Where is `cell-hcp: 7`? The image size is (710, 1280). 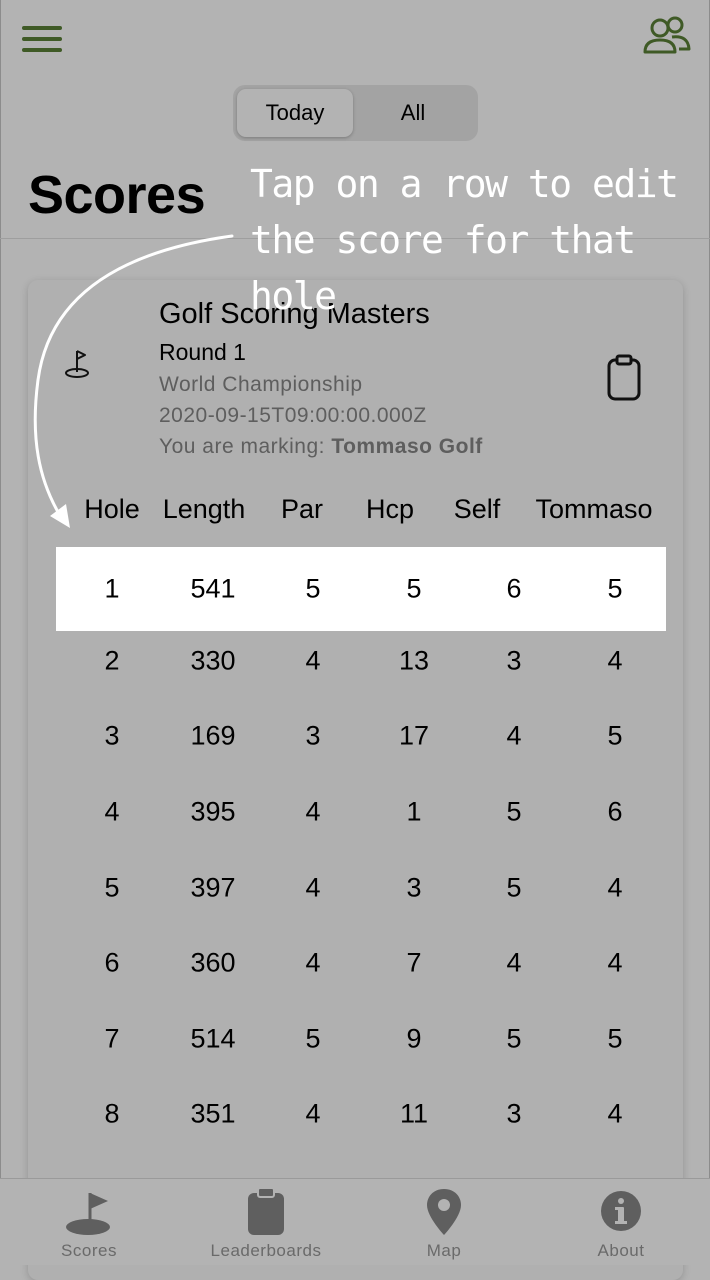 cell-hcp: 7 is located at coordinates (414, 962).